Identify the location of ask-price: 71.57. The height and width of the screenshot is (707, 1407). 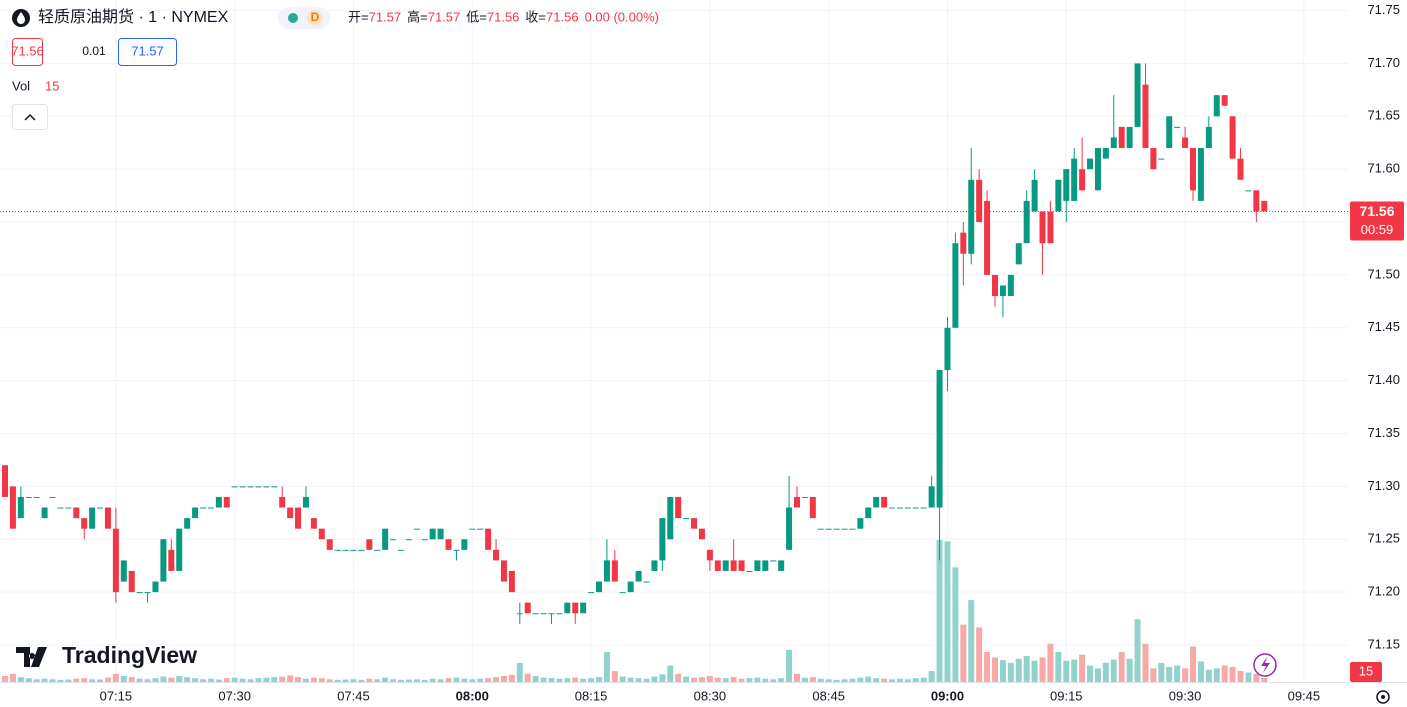
(147, 50).